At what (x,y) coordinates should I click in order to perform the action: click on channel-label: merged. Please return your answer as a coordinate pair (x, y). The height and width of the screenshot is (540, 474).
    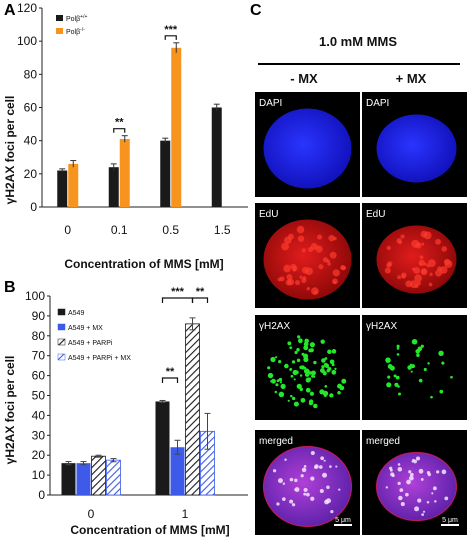
    Looking at the image, I should click on (383, 441).